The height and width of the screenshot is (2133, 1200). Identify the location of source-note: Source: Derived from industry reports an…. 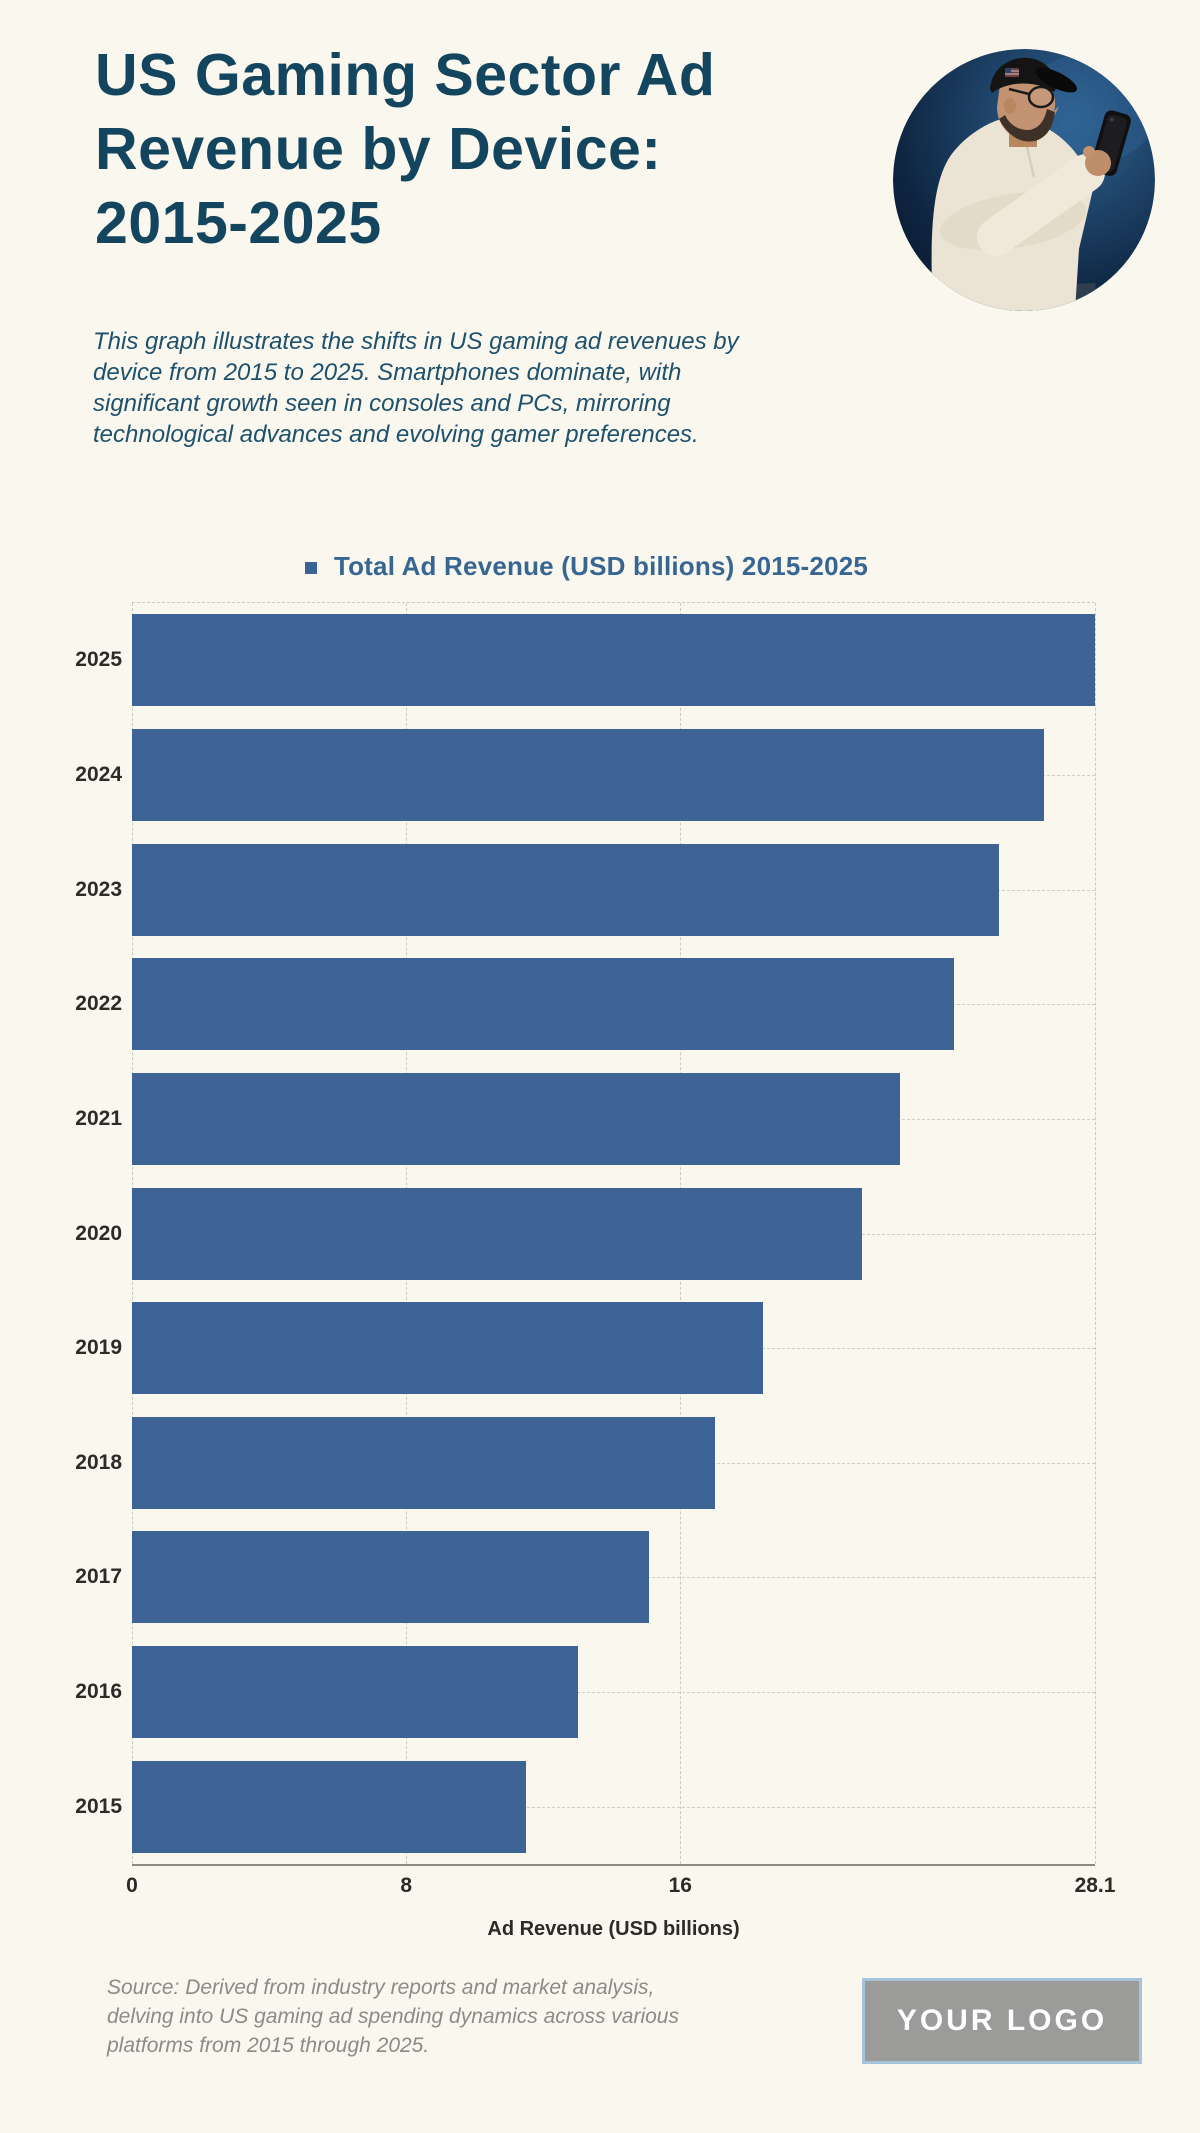
(447, 2016).